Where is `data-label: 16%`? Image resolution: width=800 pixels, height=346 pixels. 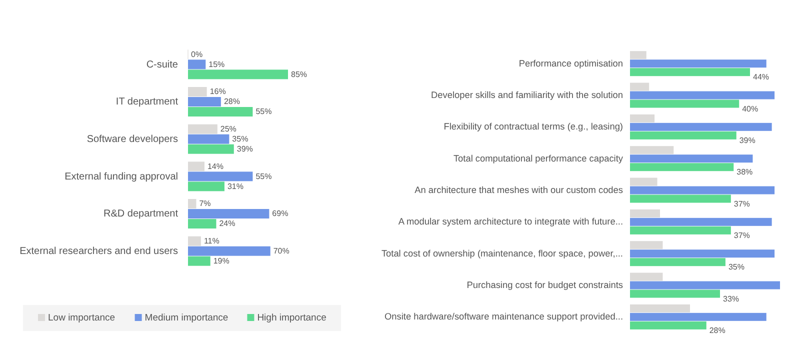
data-label: 16% is located at coordinates (218, 91).